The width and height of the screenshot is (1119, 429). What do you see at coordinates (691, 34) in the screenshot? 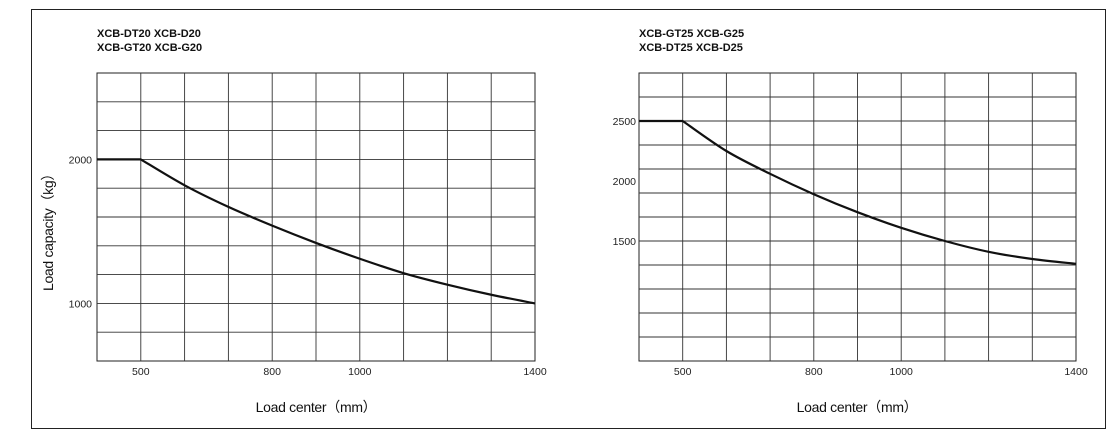
I see `chart-title-line: XCB-GT25 XCB-G25` at bounding box center [691, 34].